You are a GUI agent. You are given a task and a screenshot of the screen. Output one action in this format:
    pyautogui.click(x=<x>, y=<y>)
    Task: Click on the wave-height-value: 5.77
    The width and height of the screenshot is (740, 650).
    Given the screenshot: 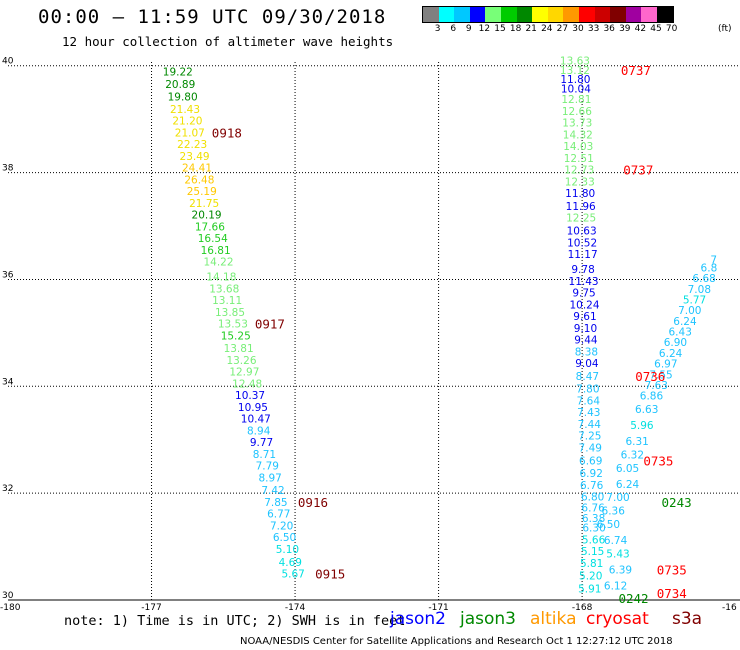 What is the action you would take?
    pyautogui.click(x=694, y=300)
    